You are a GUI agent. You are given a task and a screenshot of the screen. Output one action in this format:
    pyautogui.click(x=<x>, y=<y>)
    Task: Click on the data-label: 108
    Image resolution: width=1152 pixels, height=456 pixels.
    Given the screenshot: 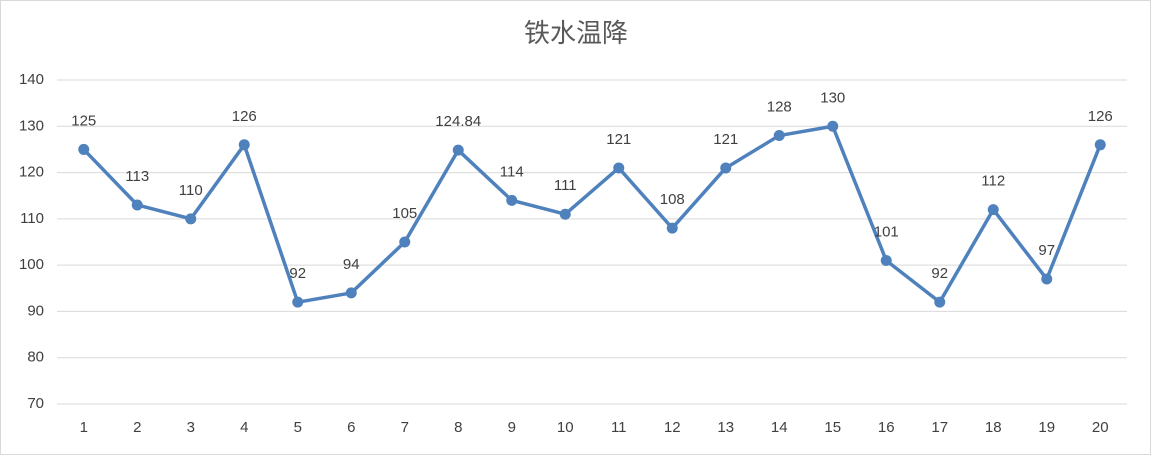 What is the action you would take?
    pyautogui.click(x=672, y=199)
    